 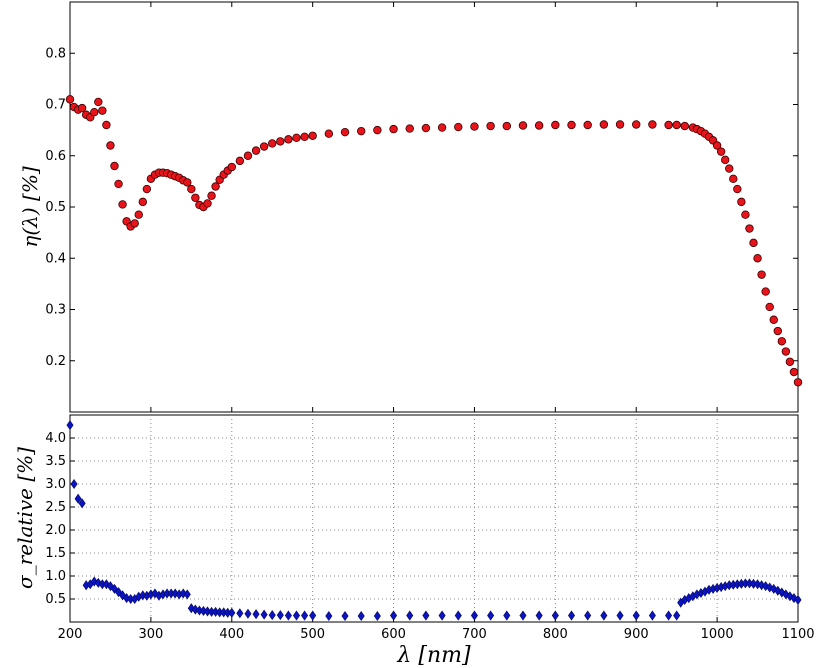 I want to click on sigma-y-tick-label: 1.5, so click(x=55, y=553).